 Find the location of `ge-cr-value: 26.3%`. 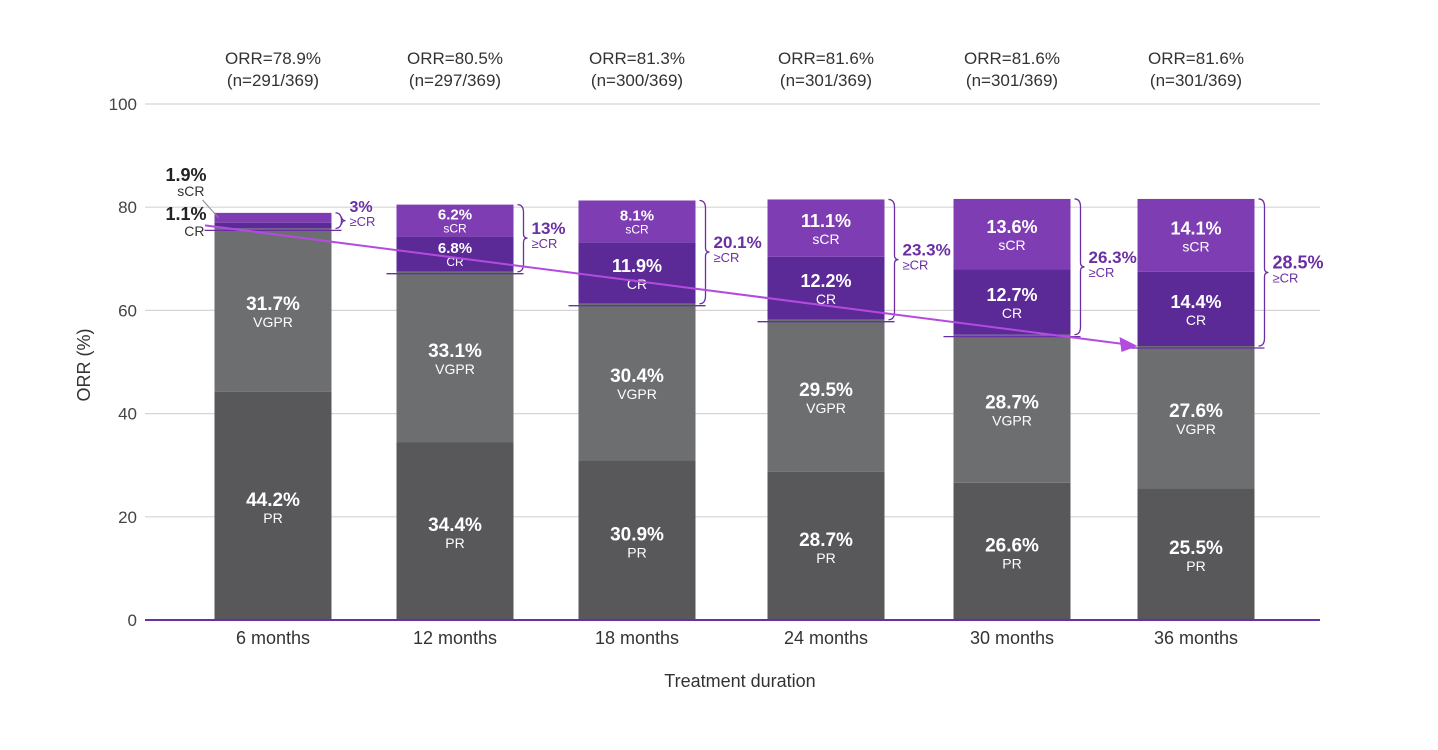

ge-cr-value: 26.3% is located at coordinates (1113, 257).